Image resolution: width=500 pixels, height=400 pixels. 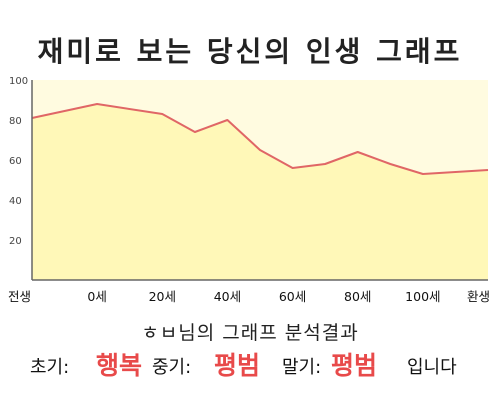 What do you see at coordinates (172, 367) in the screenshot?
I see `middle-label: 중기:` at bounding box center [172, 367].